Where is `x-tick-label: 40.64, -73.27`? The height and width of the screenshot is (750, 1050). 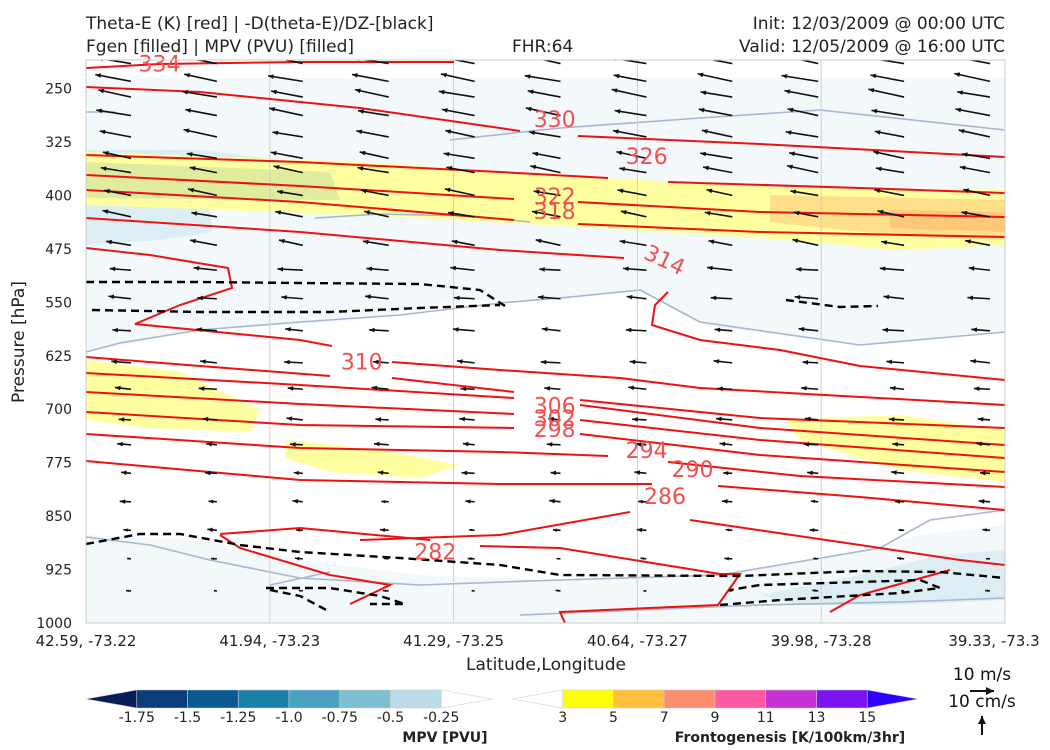
x-tick-label: 40.64, -73.27 is located at coordinates (637, 641).